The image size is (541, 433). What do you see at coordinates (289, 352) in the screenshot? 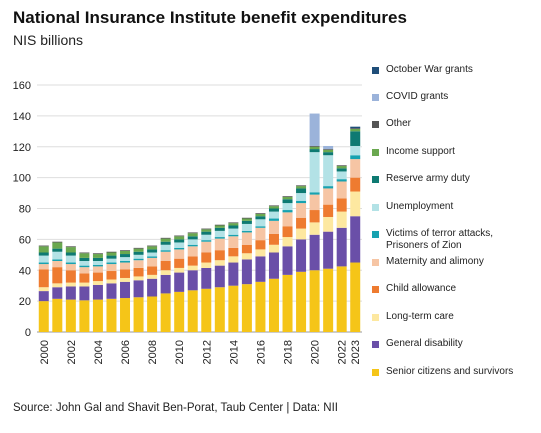
I see `x-tick-label: 2018` at bounding box center [289, 352].